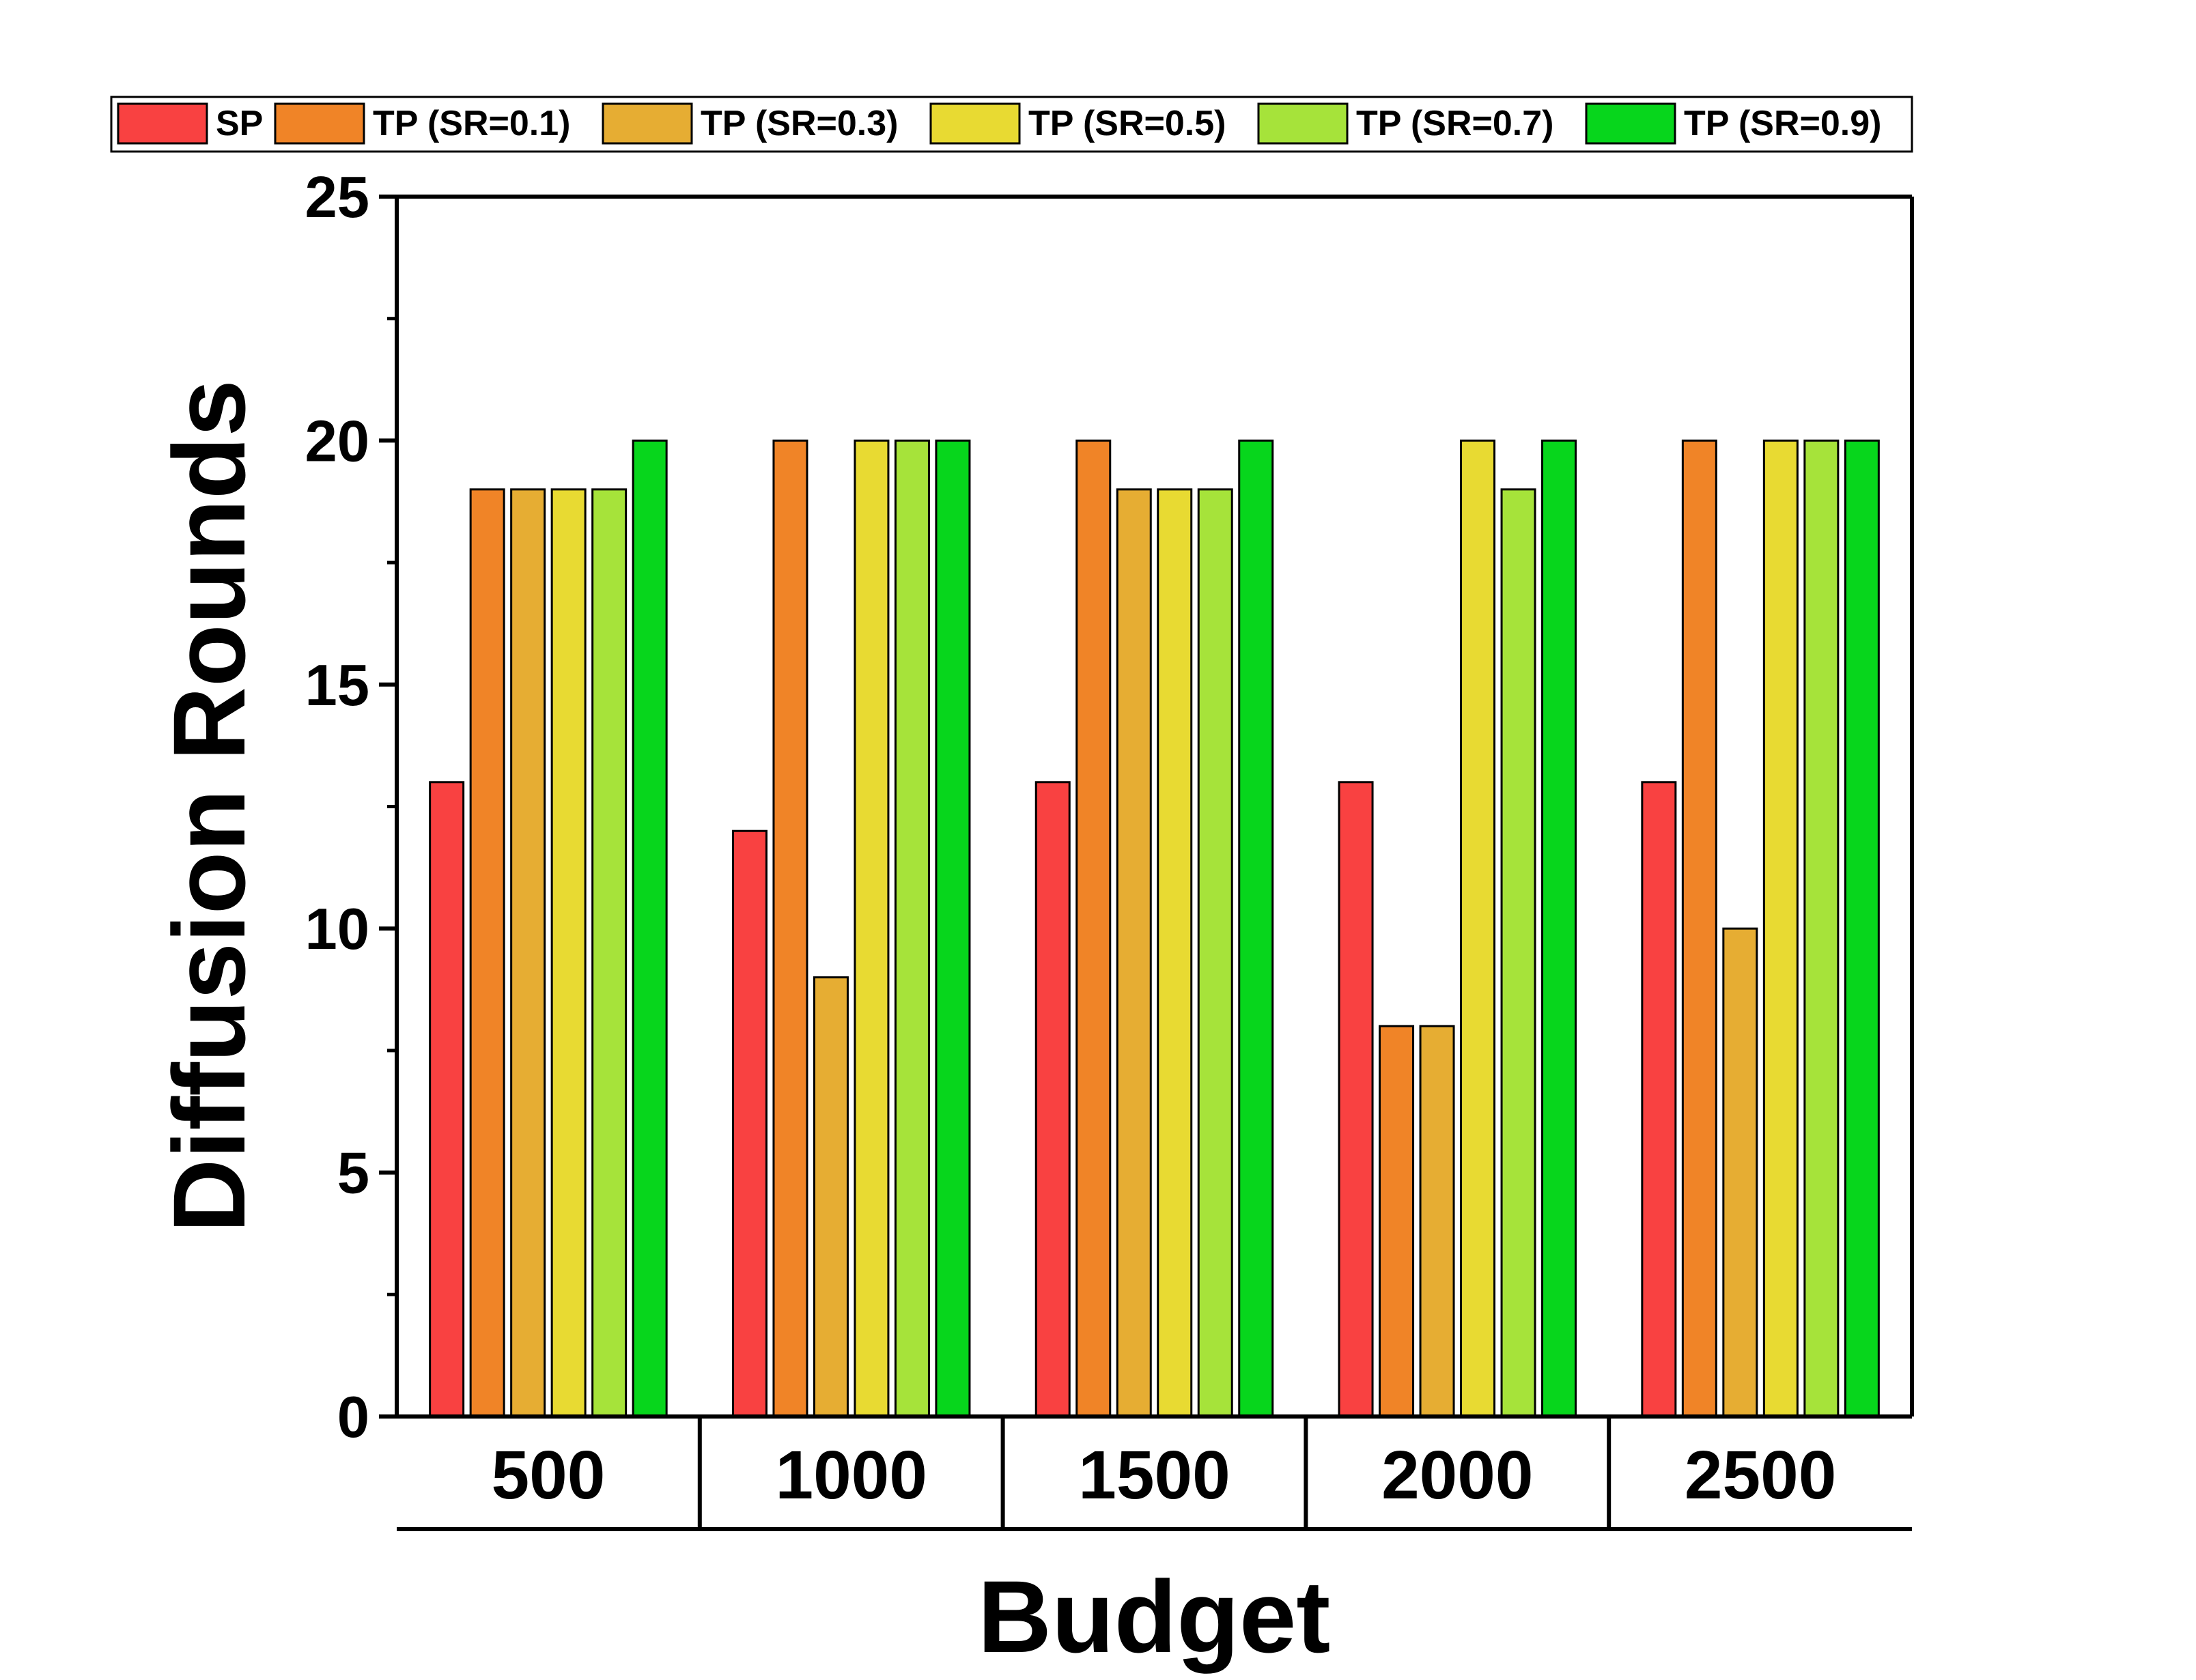 The height and width of the screenshot is (1680, 2196). I want to click on legend-label: SP, so click(240, 123).